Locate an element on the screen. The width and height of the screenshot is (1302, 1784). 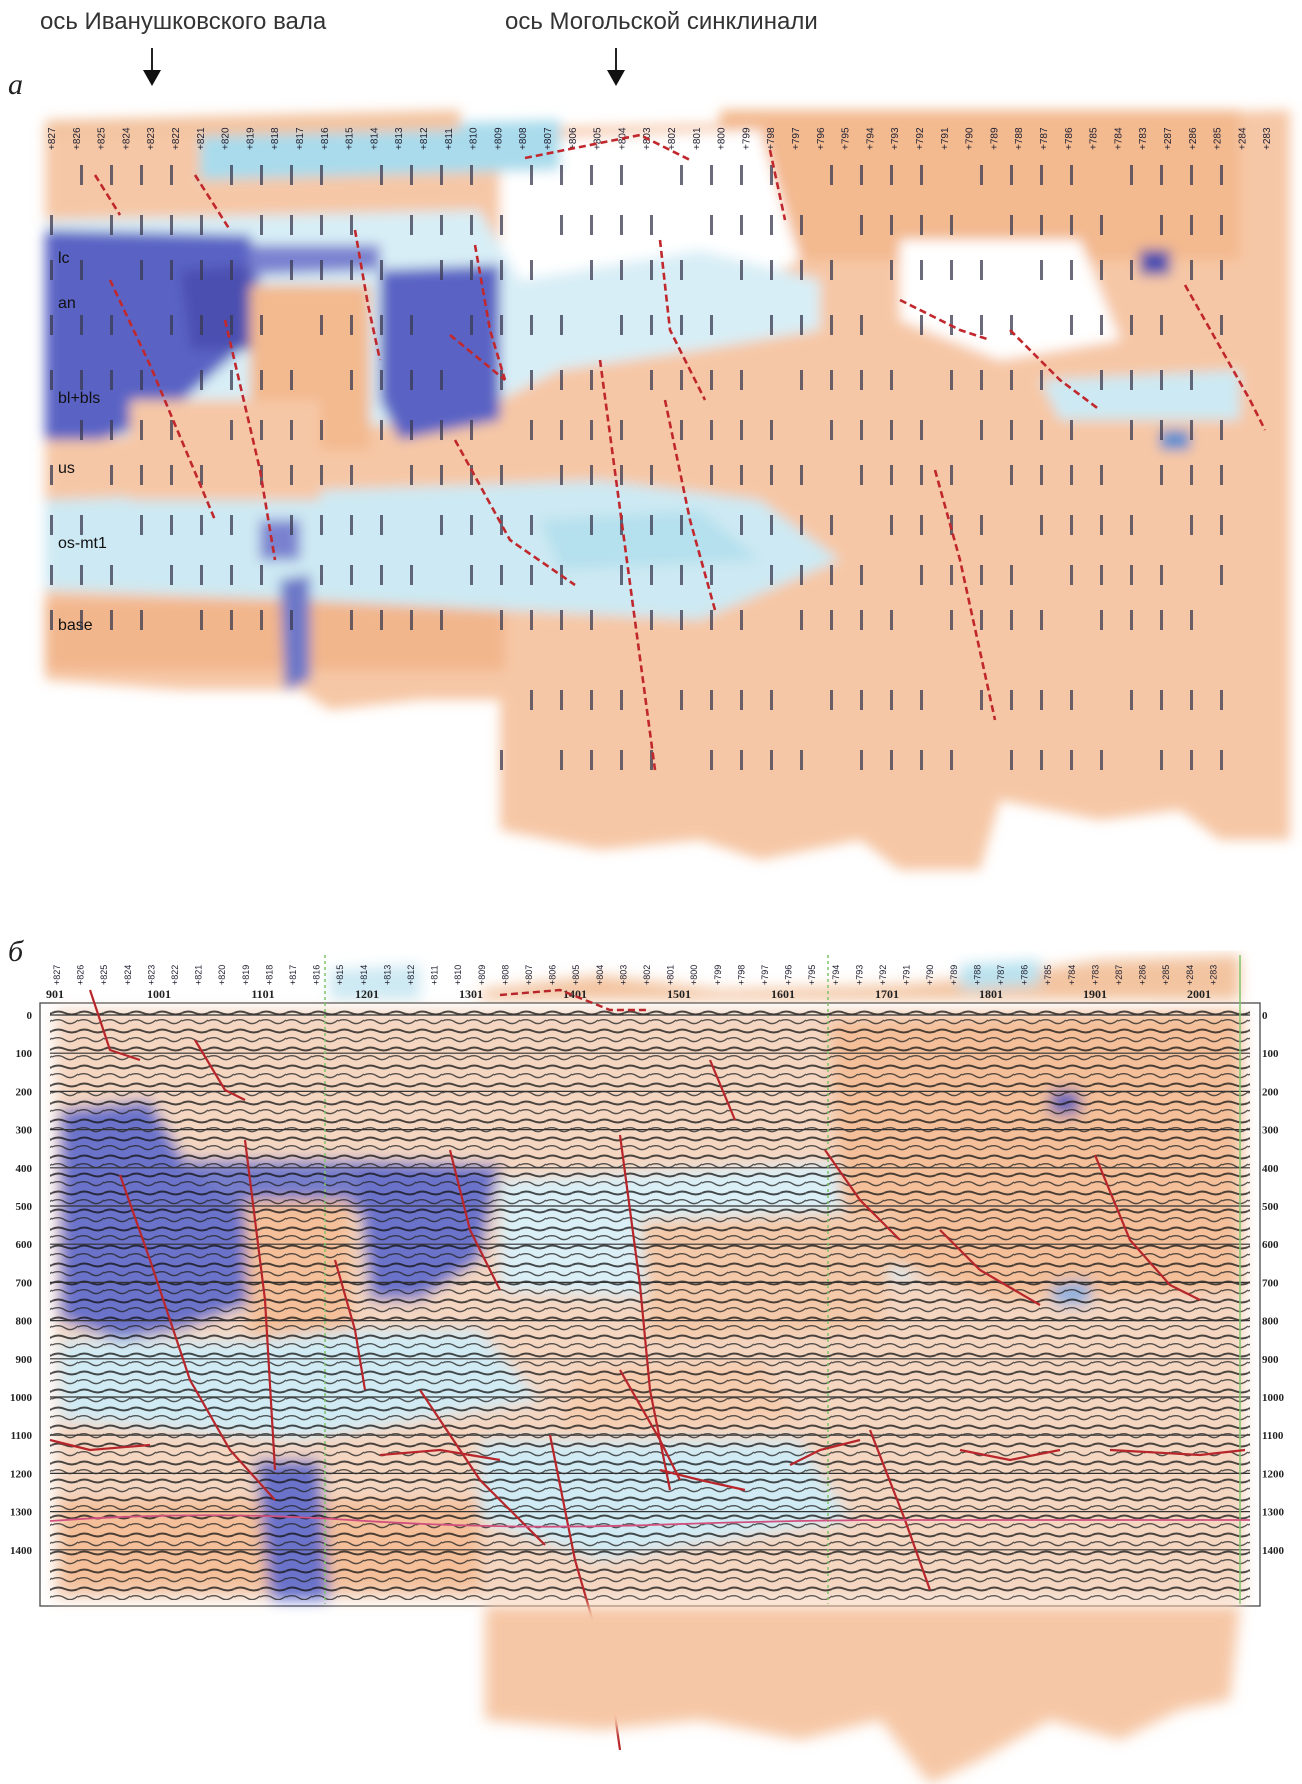
station-label: +787 is located at coordinates (1001, 975).